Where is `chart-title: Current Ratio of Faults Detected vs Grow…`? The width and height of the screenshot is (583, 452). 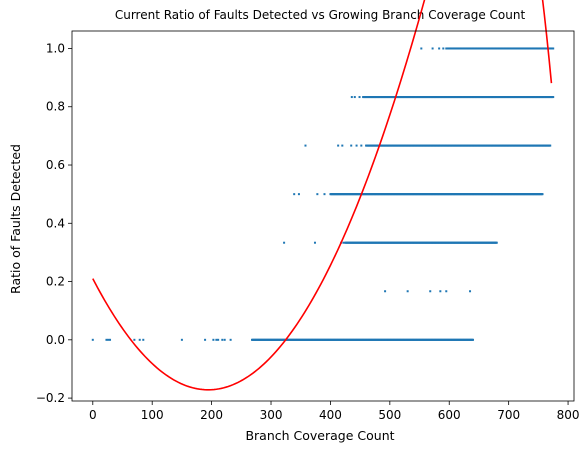 chart-title: Current Ratio of Faults Detected vs Grow… is located at coordinates (320, 15).